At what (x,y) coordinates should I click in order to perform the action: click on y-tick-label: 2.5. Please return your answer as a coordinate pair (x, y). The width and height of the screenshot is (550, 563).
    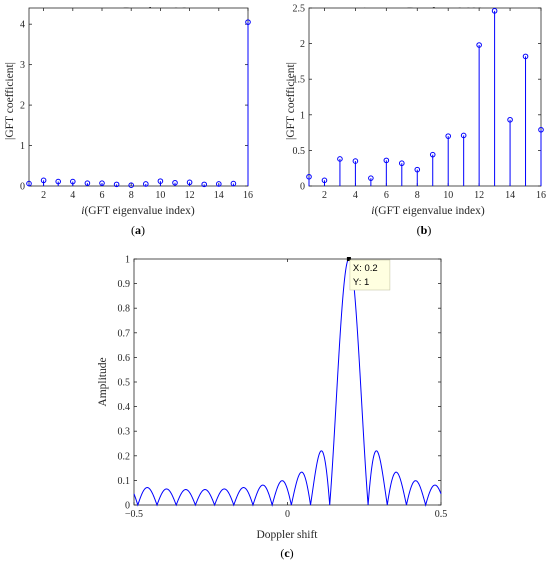
    Looking at the image, I should click on (299, 9).